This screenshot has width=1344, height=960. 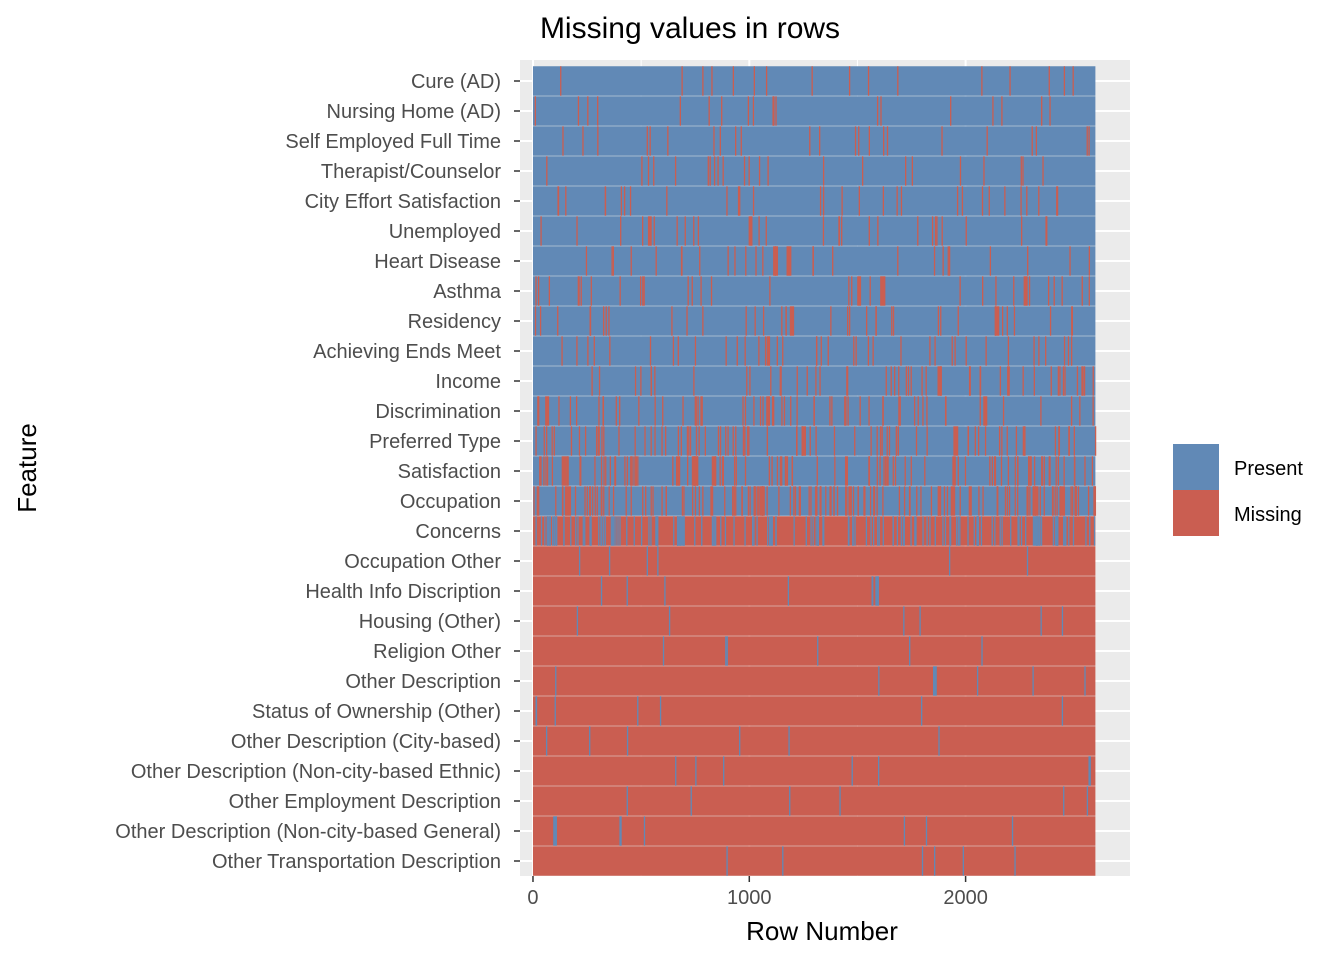 What do you see at coordinates (1268, 515) in the screenshot?
I see `legend-label: Missing` at bounding box center [1268, 515].